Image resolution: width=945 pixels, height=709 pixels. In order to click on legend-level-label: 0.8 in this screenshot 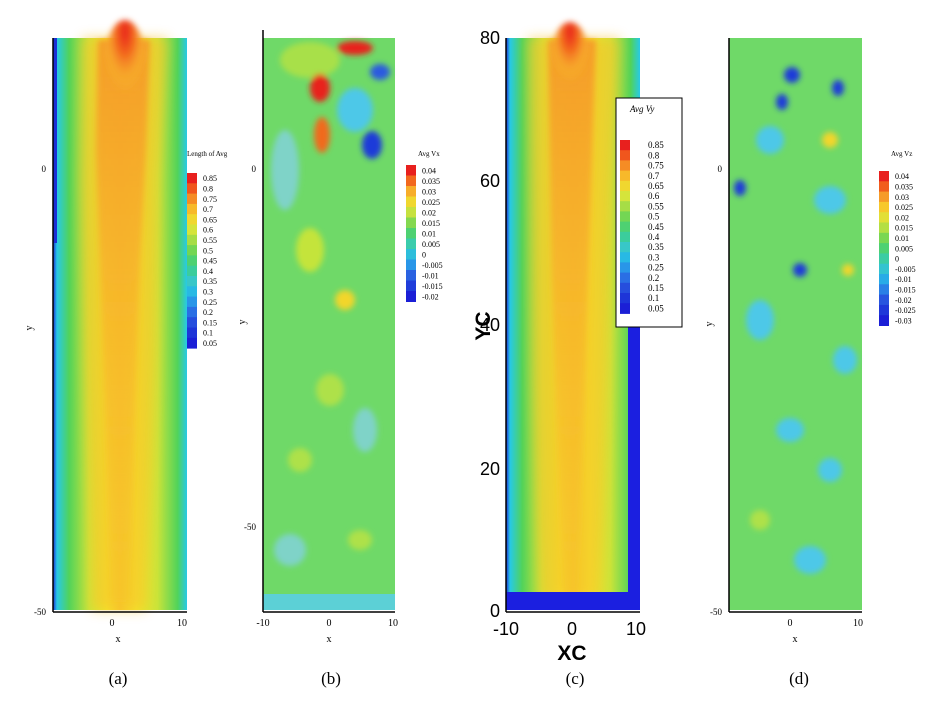, I will do `click(208, 189)`.